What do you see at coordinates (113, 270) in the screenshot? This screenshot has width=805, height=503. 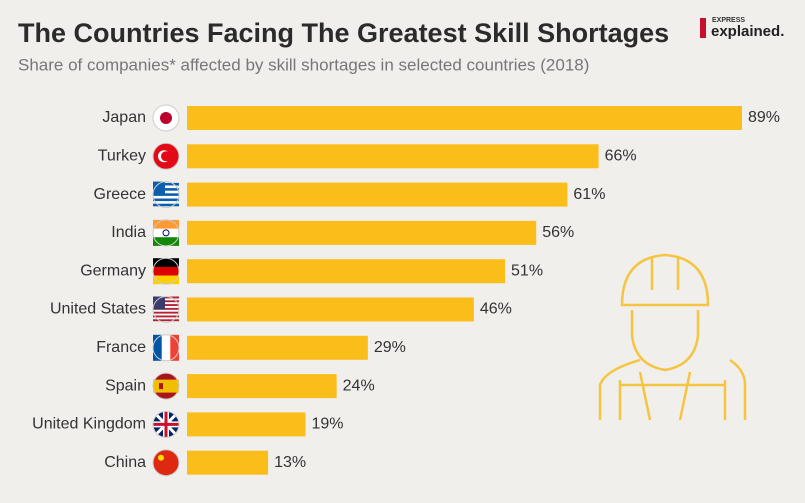 I see `category-label: Germany` at bounding box center [113, 270].